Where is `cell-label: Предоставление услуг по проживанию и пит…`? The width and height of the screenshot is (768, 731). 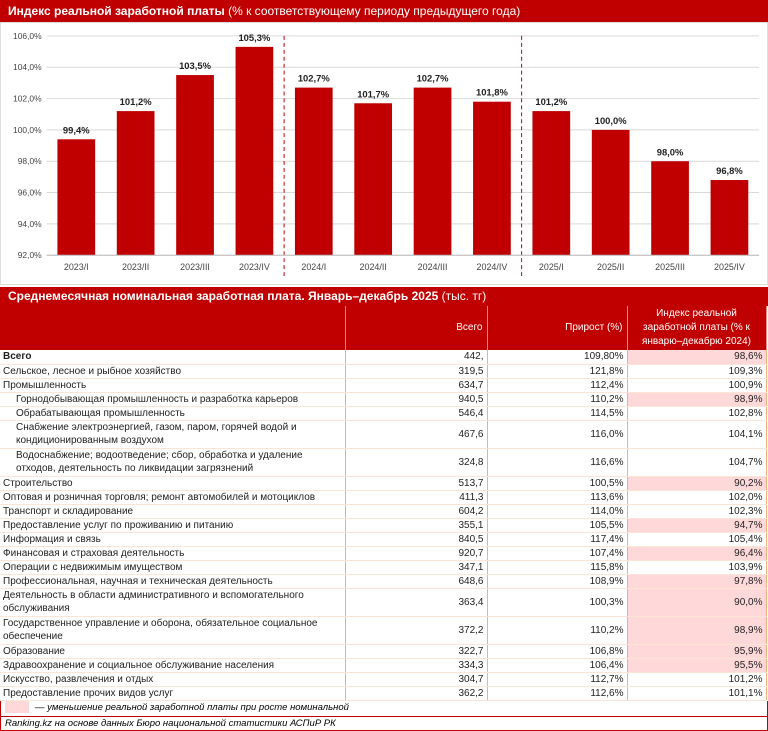
cell-label: Предоставление услуг по проживанию и пит… is located at coordinates (173, 525).